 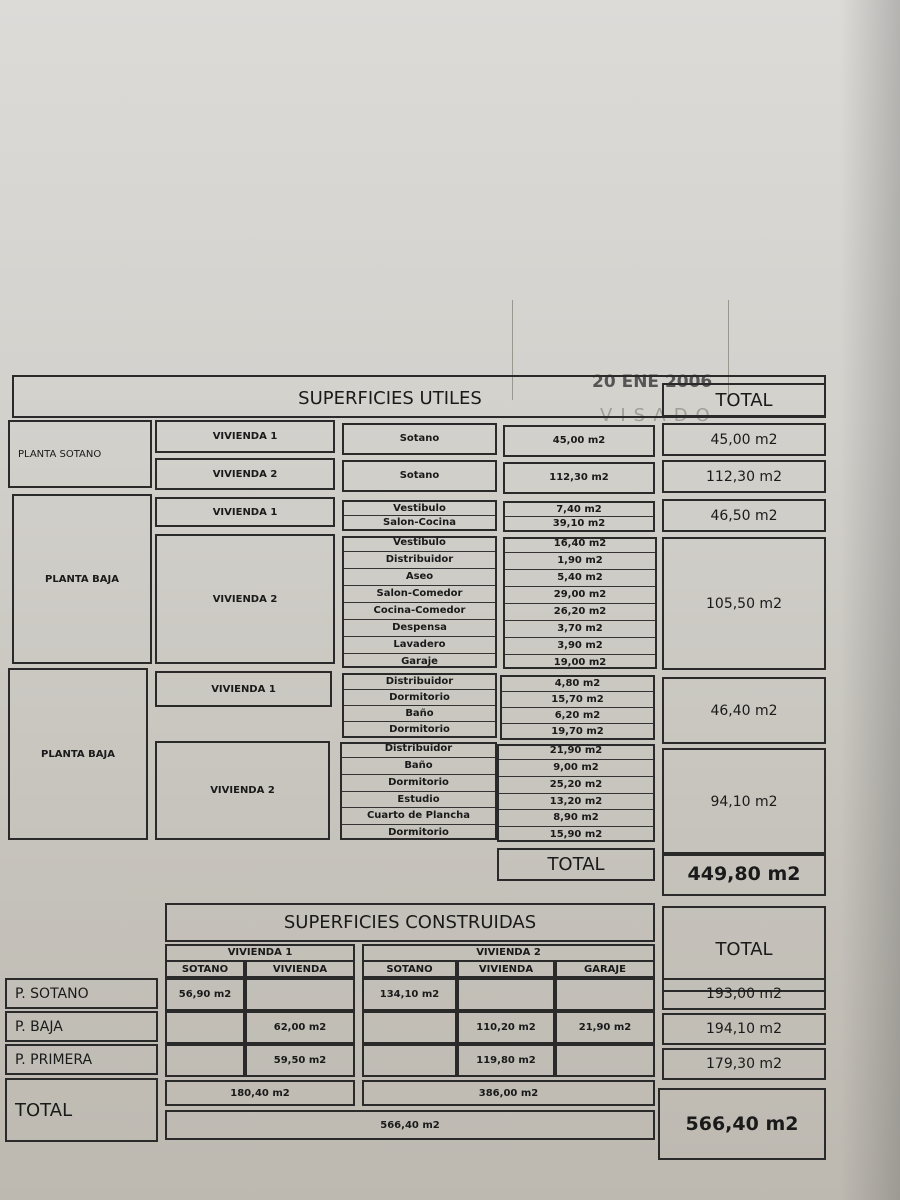 I want to click on rooms-list-item: Cuarto de Plancha, so click(x=418, y=816).